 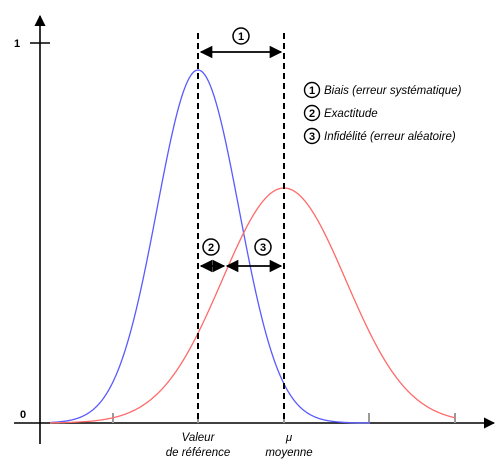 What do you see at coordinates (288, 453) in the screenshot?
I see `mean-label-line2: moyenne` at bounding box center [288, 453].